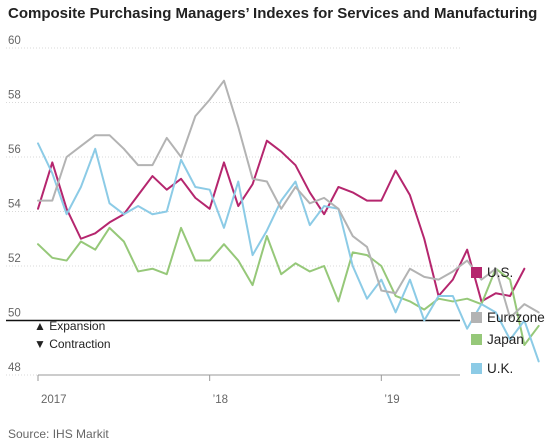 Image resolution: width=552 pixels, height=447 pixels. What do you see at coordinates (54, 400) in the screenshot?
I see `x-tick-label-0: 2017` at bounding box center [54, 400].